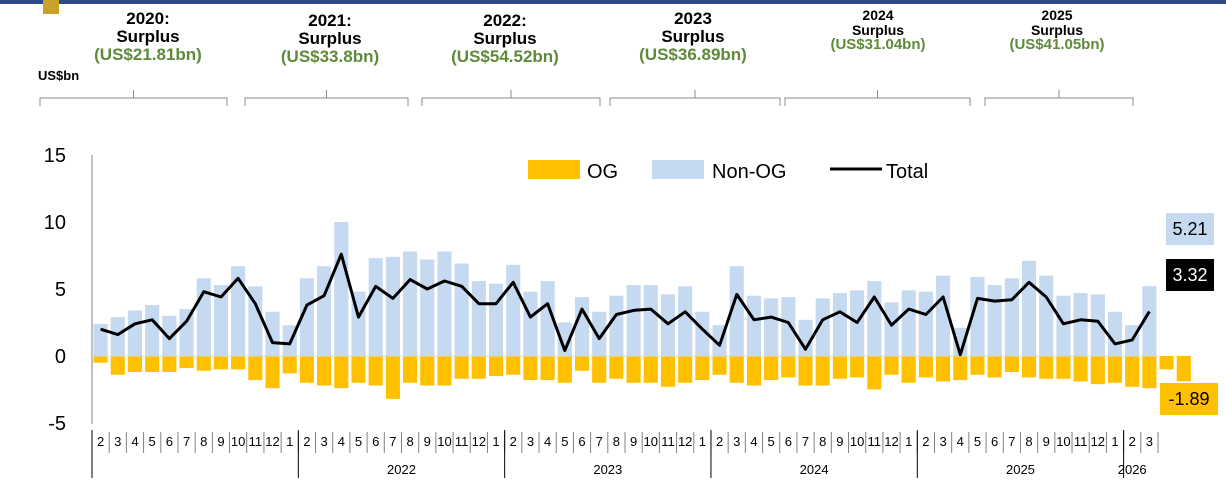  Describe the element at coordinates (55, 156) in the screenshot. I see `y-tick-label: 15` at that location.